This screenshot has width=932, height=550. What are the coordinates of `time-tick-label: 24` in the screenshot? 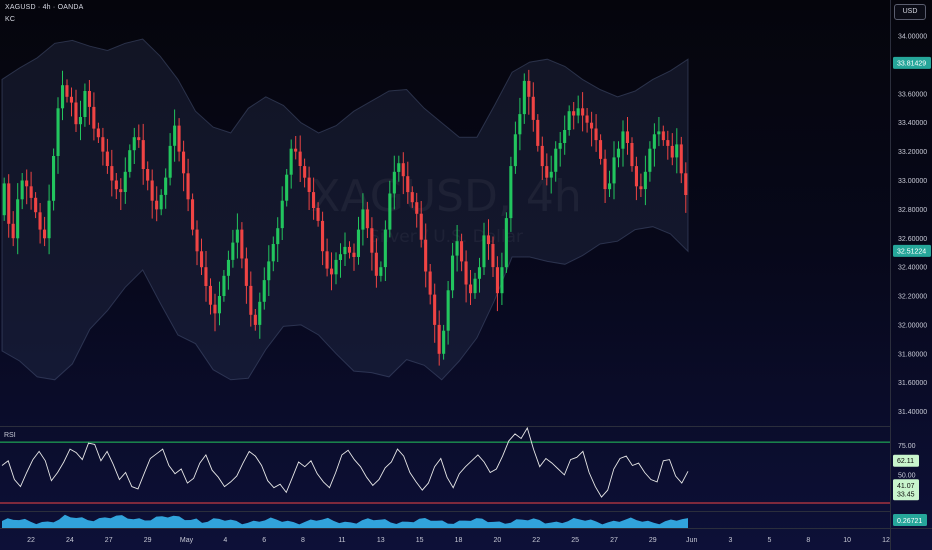 It's located at (70, 540).